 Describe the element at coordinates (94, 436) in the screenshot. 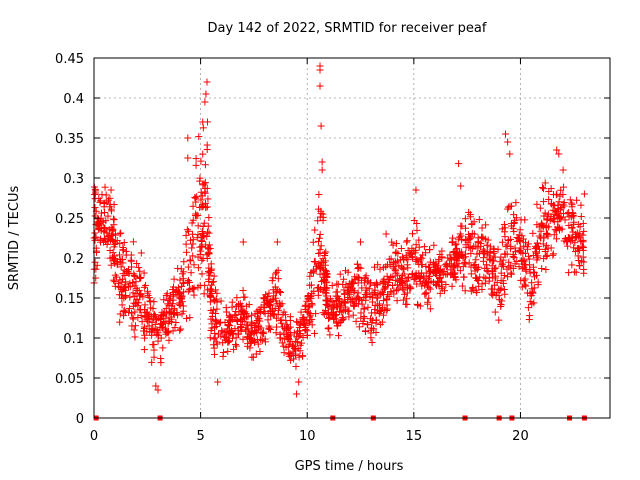

I see `x-tick-label: 0` at that location.